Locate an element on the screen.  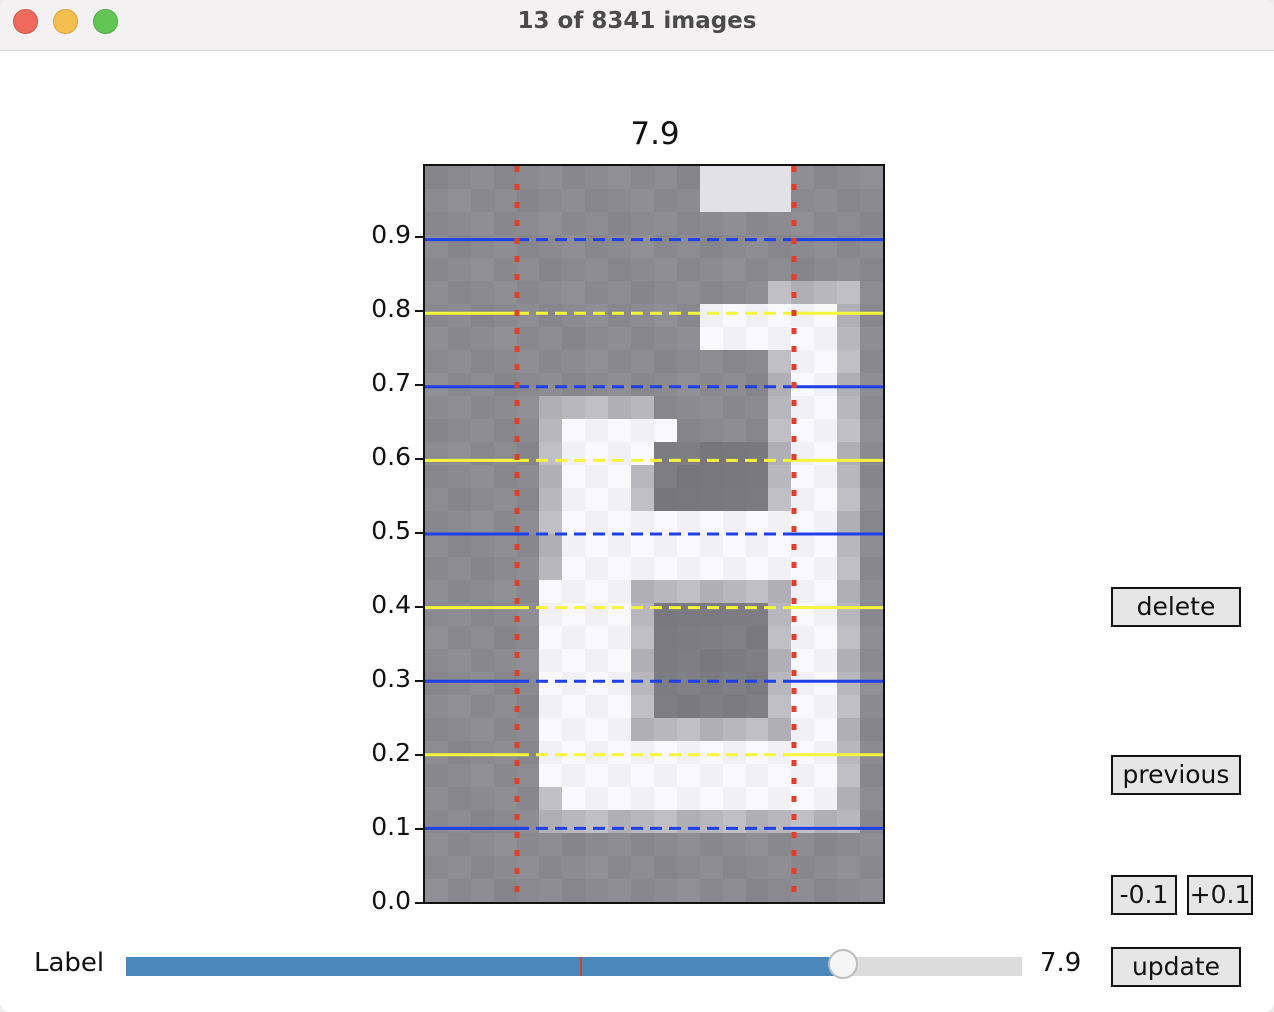
y-tick-label: 0.8 is located at coordinates (391, 308).